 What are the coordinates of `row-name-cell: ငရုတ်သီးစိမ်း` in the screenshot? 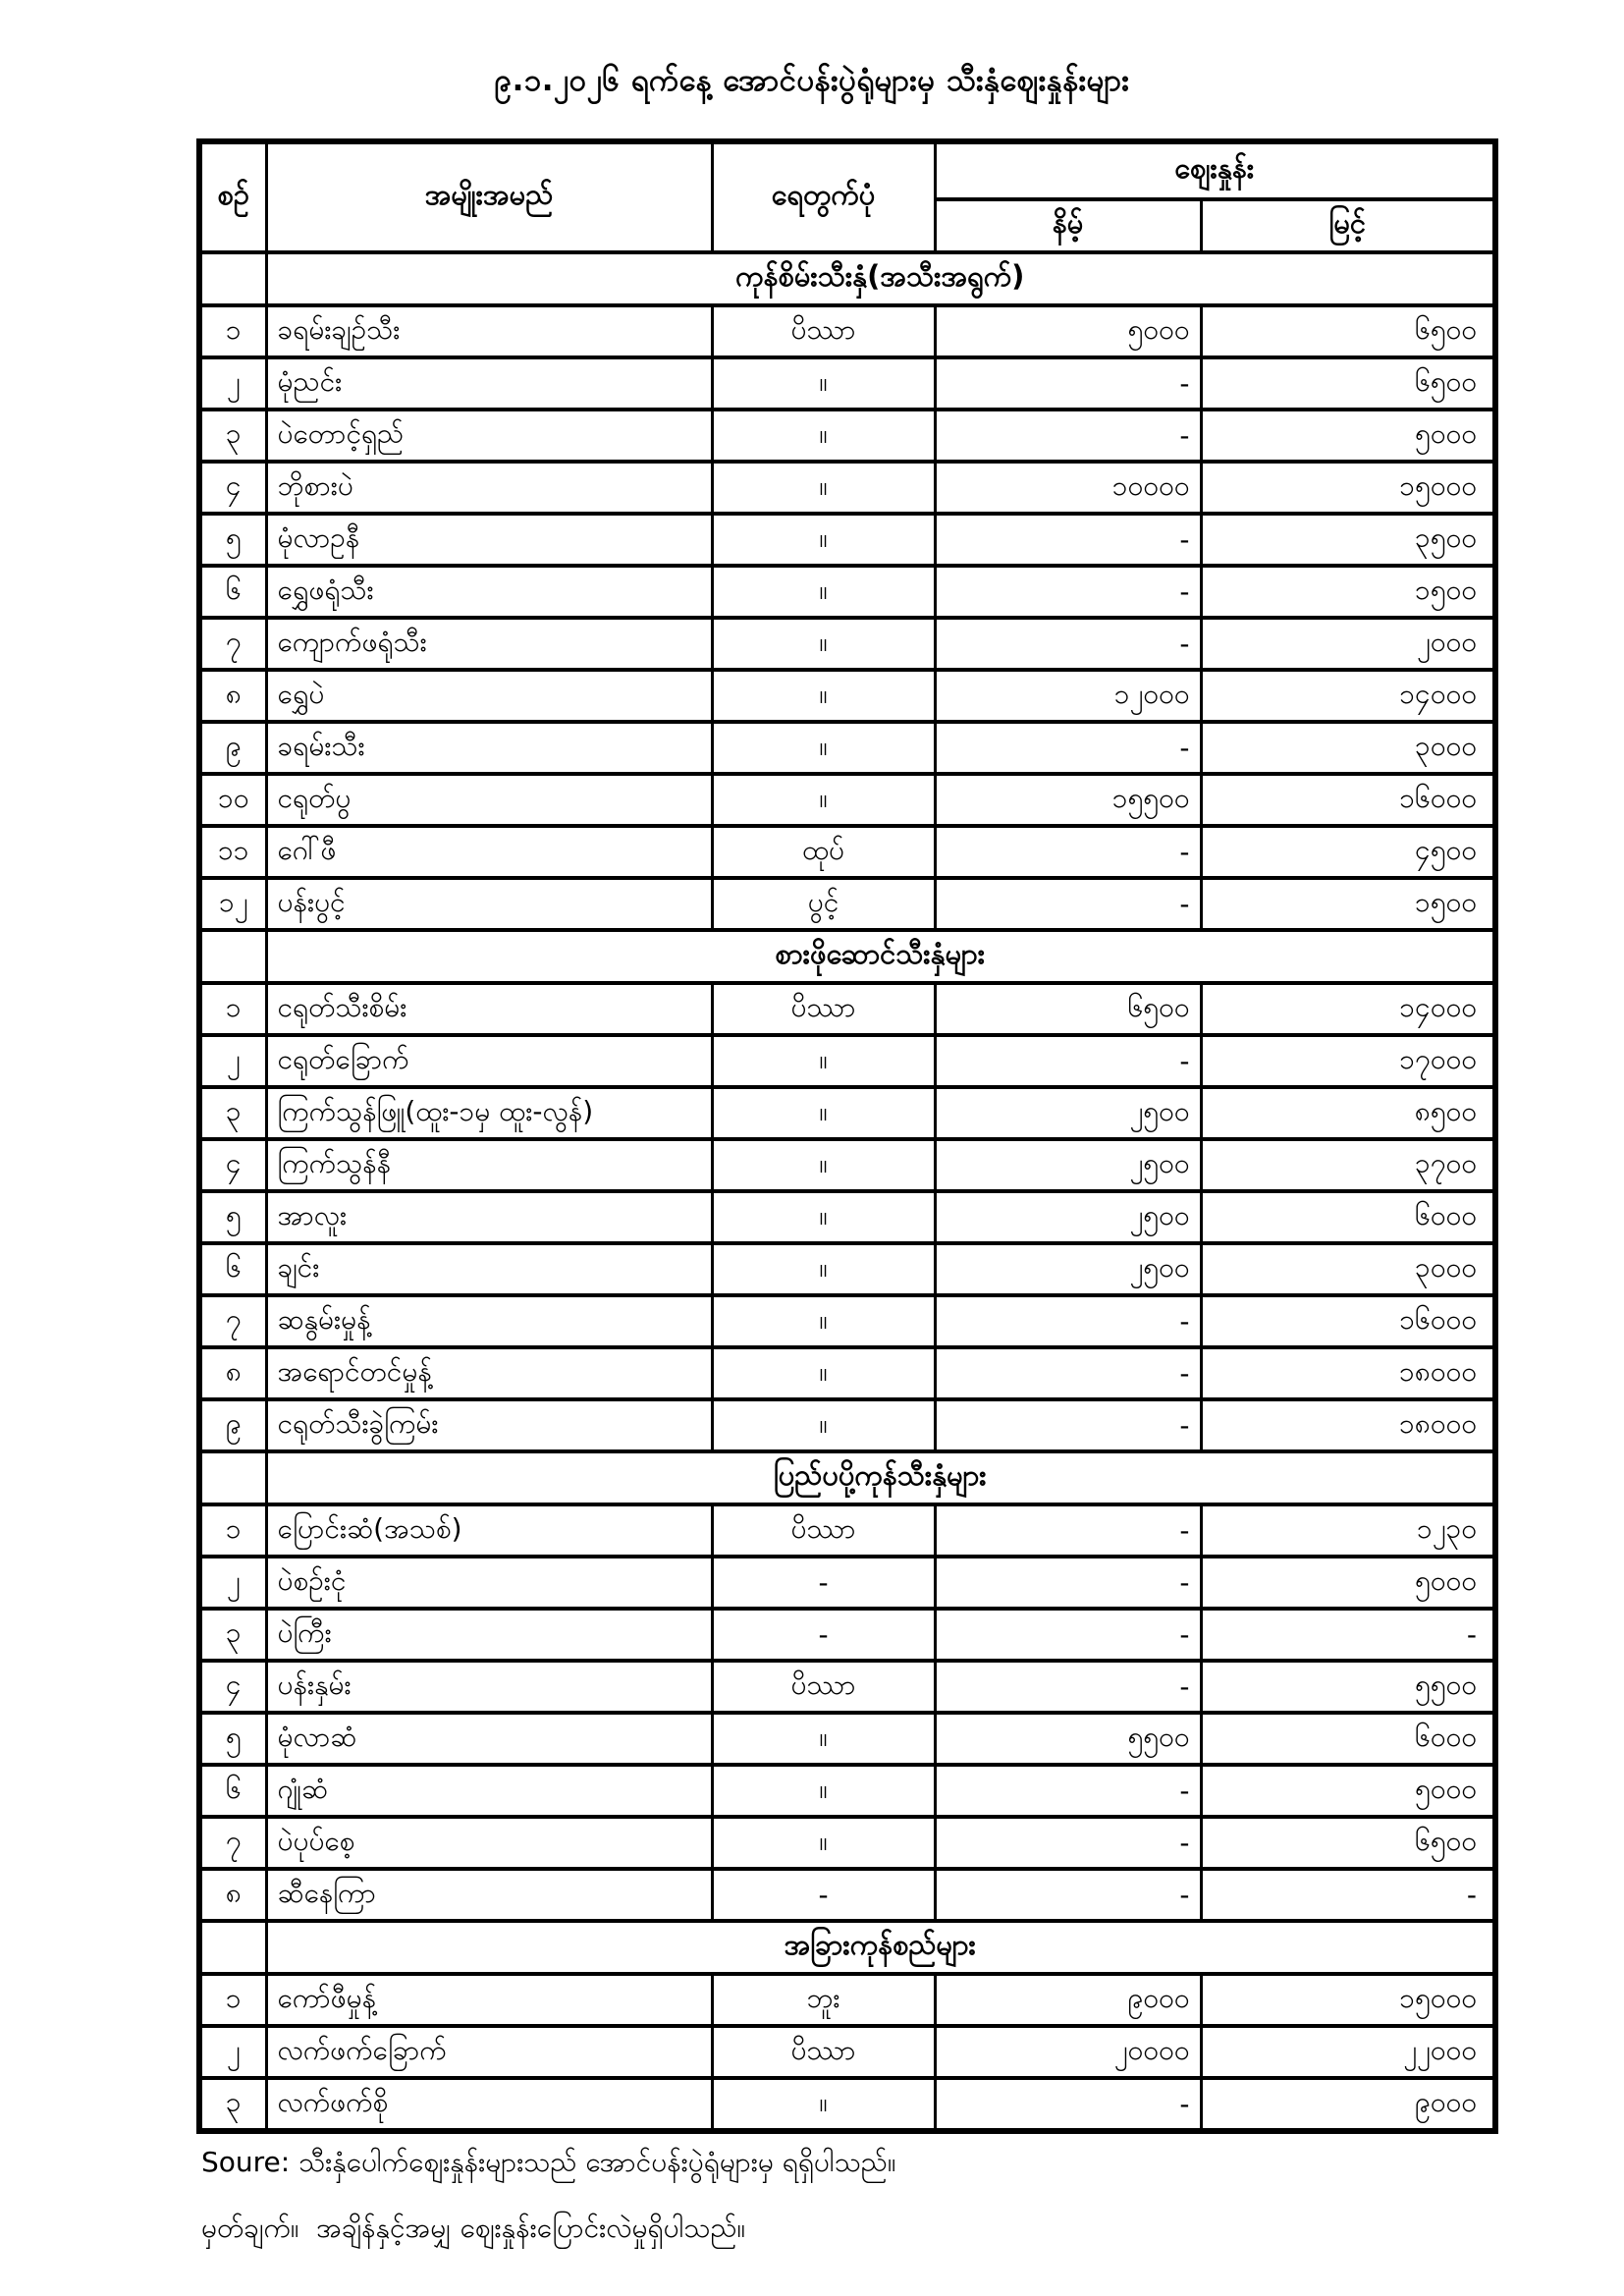 It's located at (489, 1009).